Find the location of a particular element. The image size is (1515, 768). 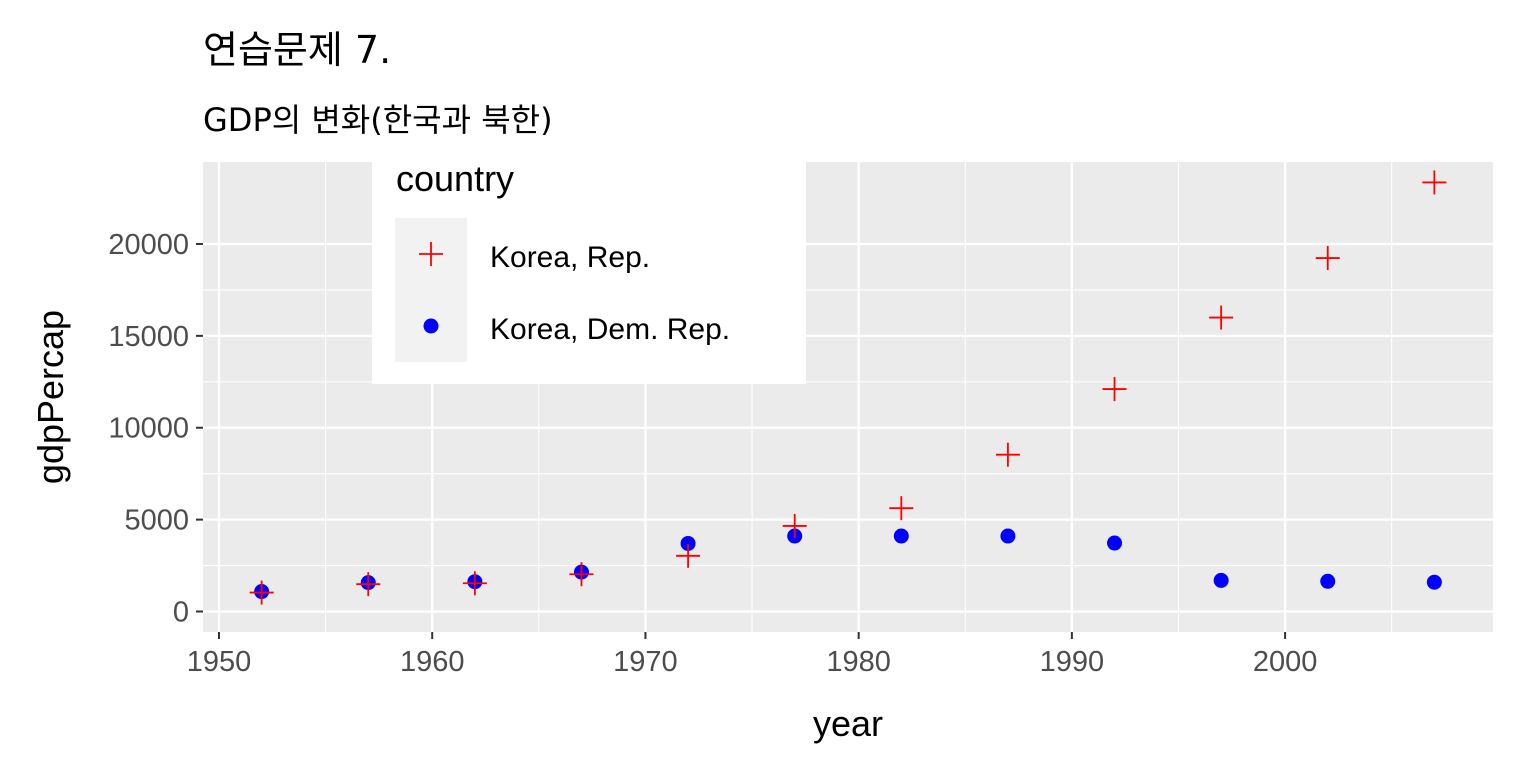

y-axis: 0 5000 10000 15000 20000 is located at coordinates (155, 429).